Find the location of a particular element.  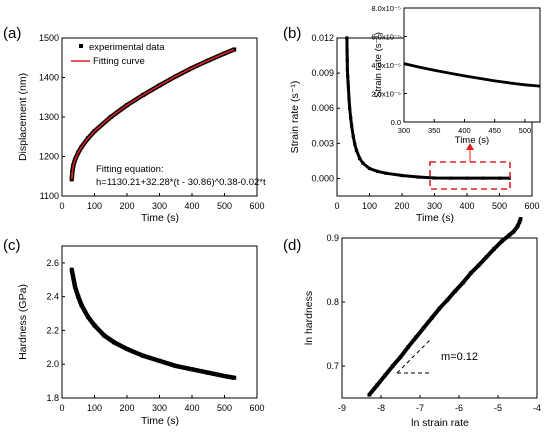

panel-b-ytick-label: 0.003 is located at coordinates (322, 143).